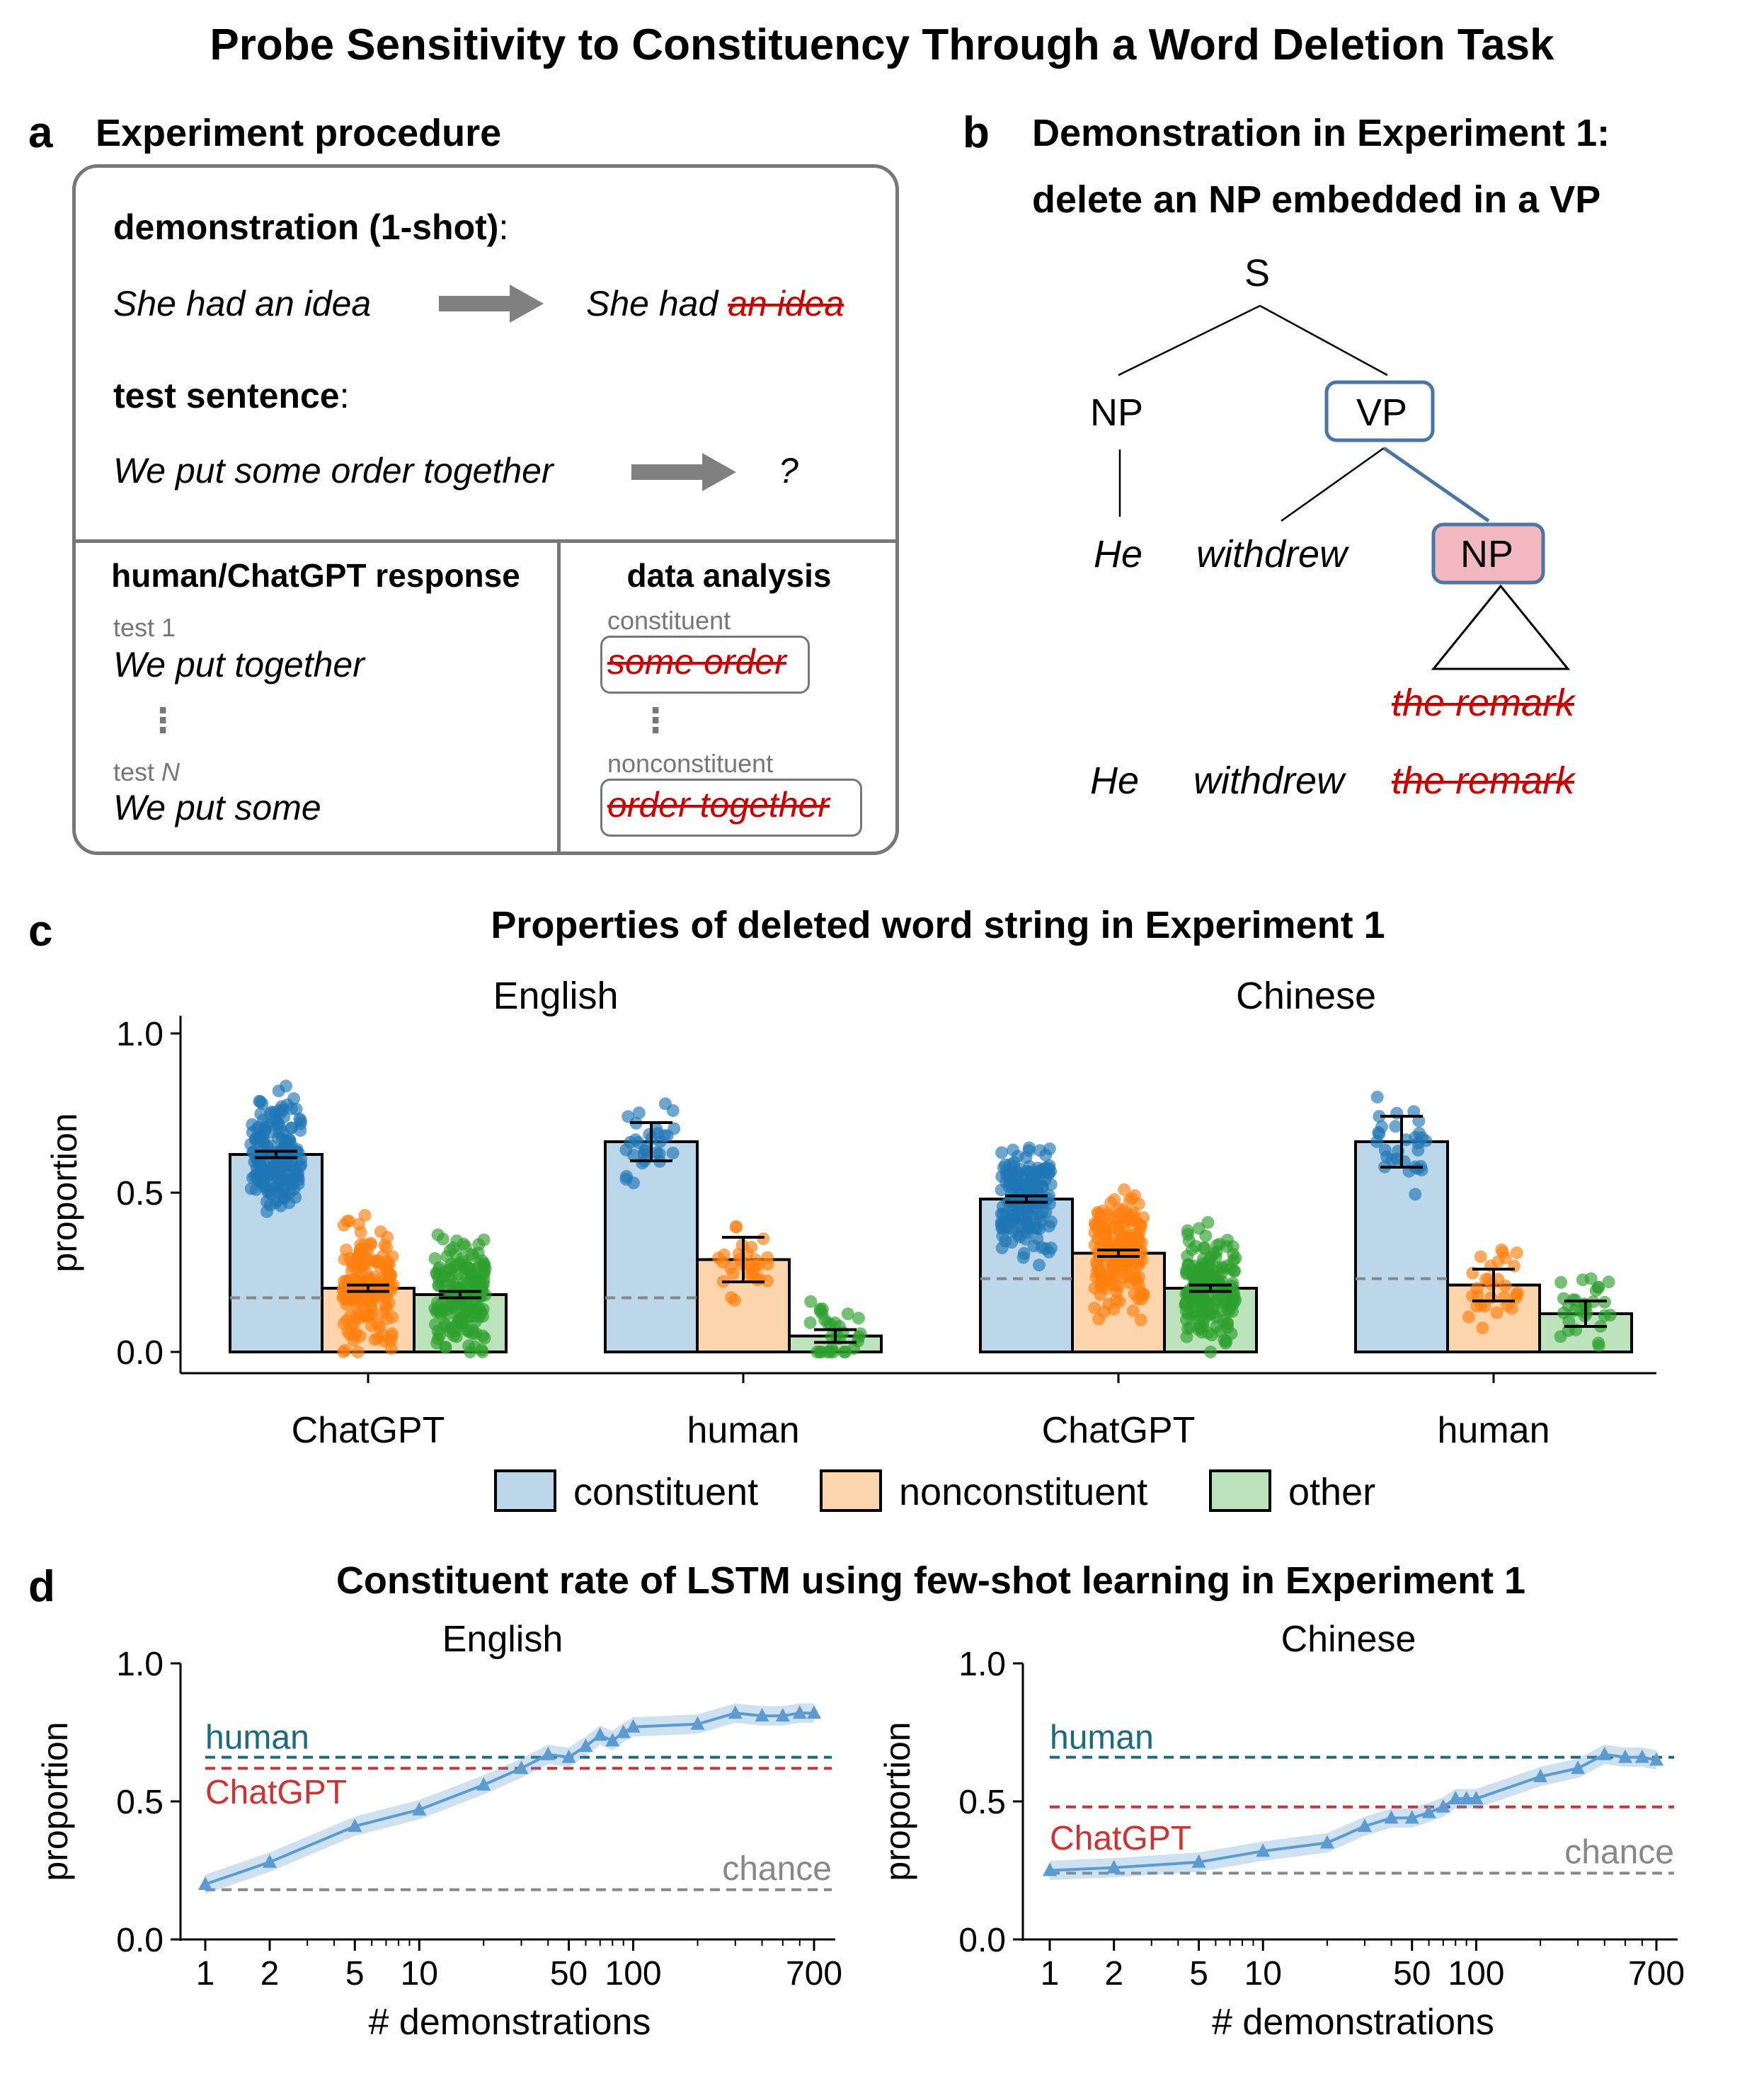 The height and width of the screenshot is (2081, 1764). Describe the element at coordinates (1353, 2022) in the screenshot. I see `x-axis-label: # demonstrations` at that location.